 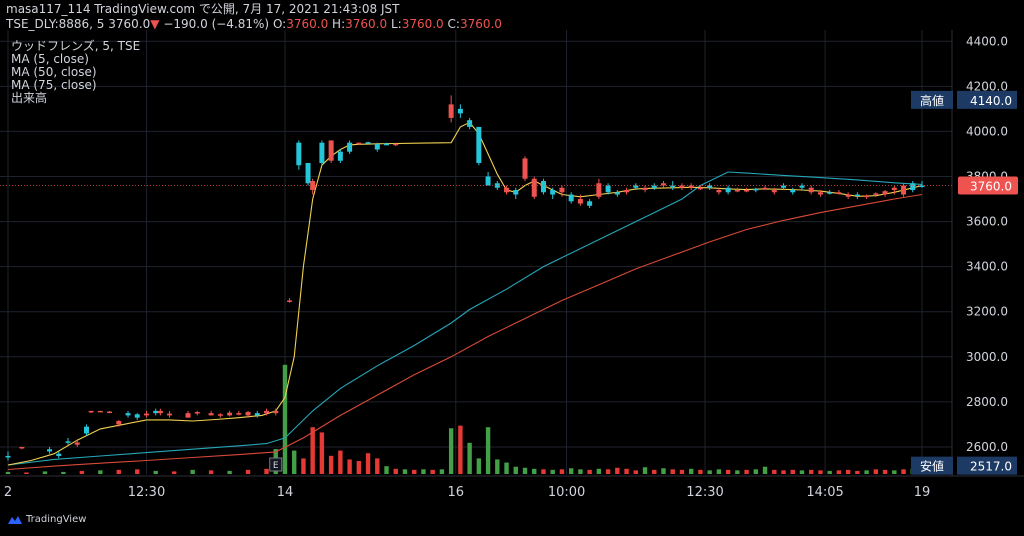 I want to click on last-price-badge, so click(x=988, y=185).